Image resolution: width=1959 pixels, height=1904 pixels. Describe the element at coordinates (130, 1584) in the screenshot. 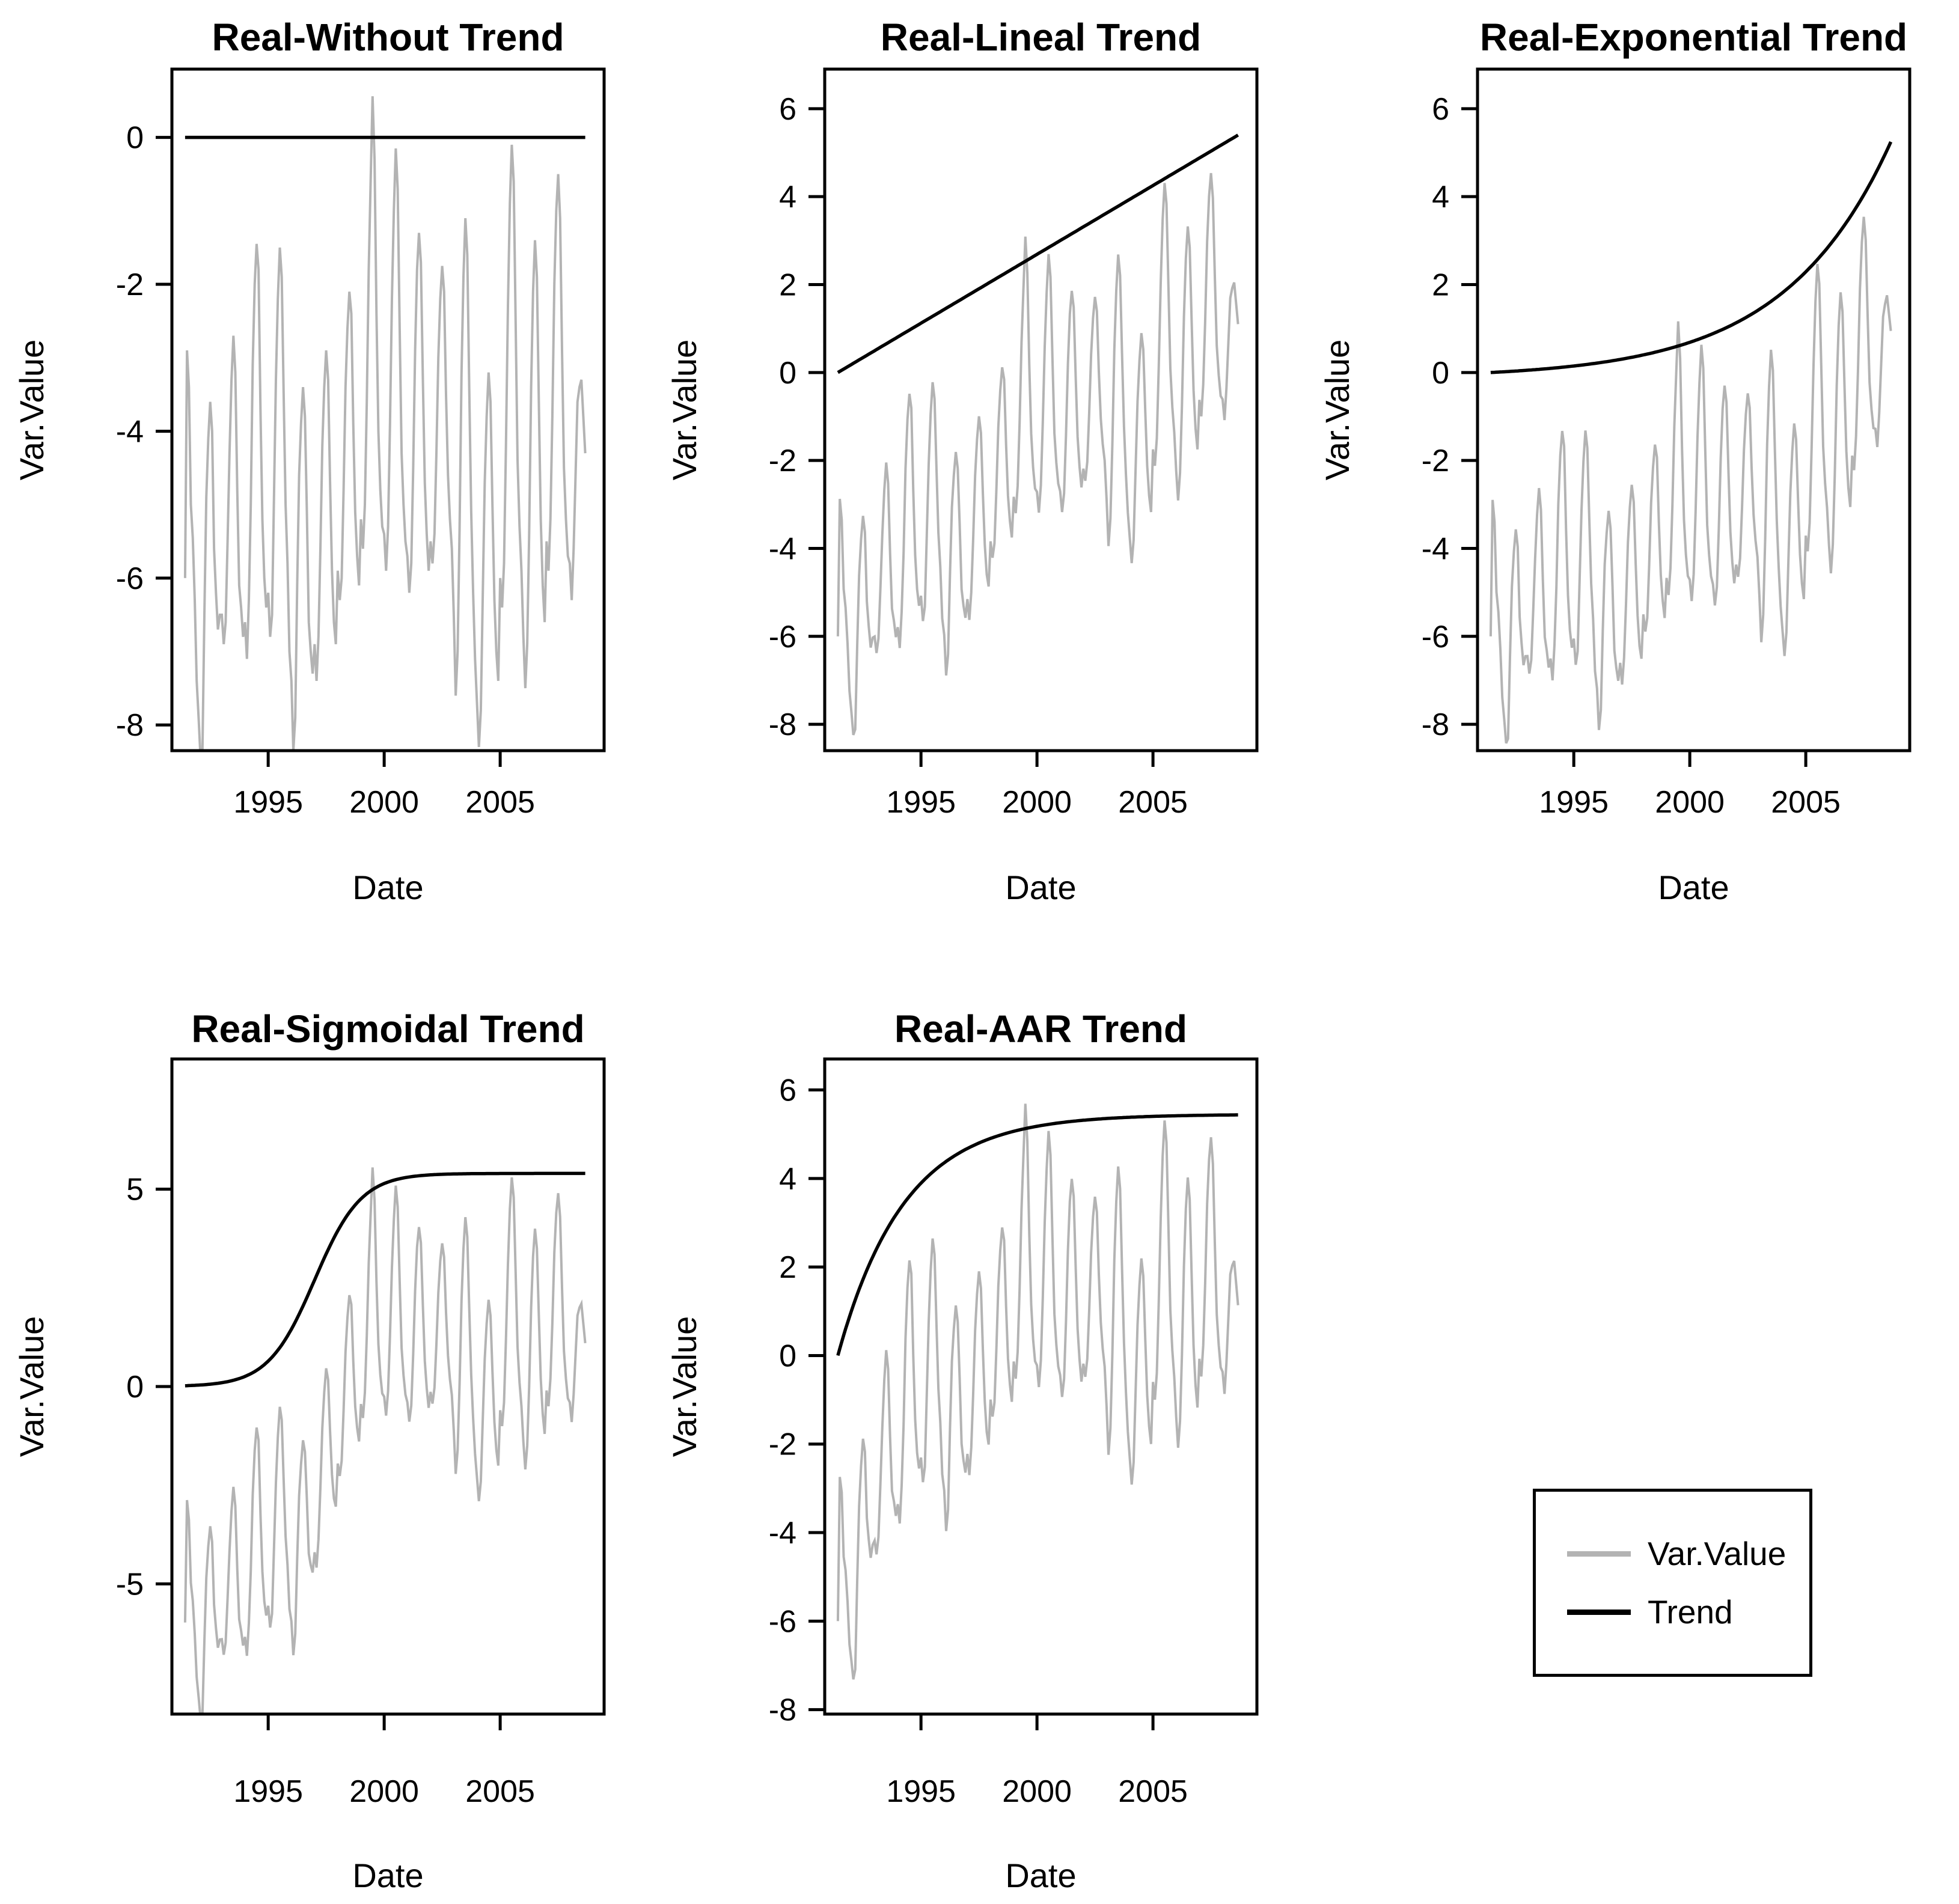

I see `y-tick-label: -5` at that location.